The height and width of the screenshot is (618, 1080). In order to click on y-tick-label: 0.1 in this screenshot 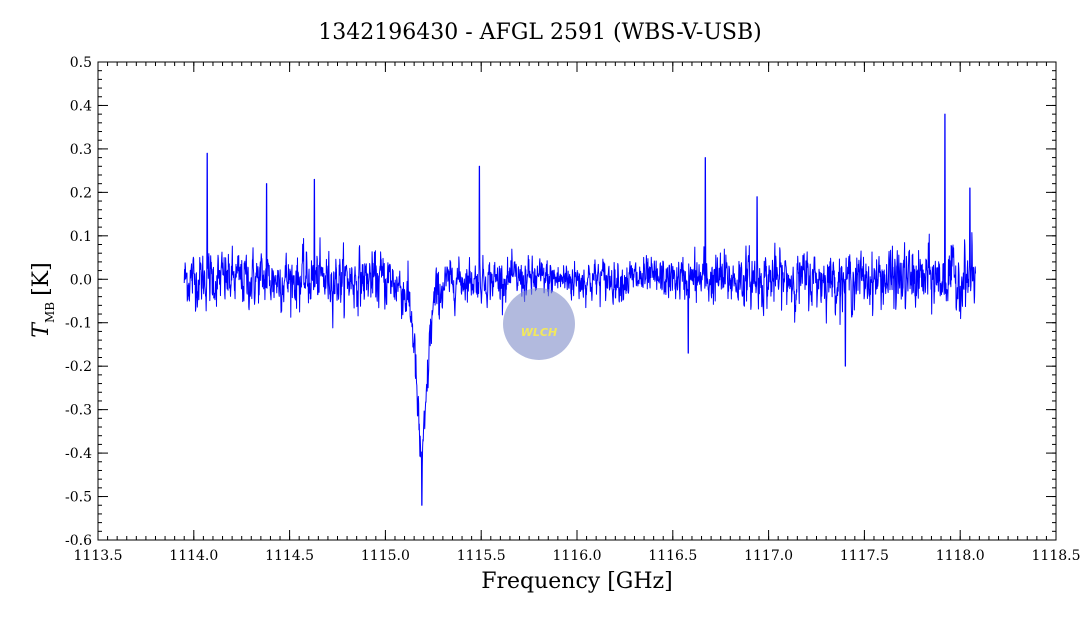, I will do `click(81, 237)`.